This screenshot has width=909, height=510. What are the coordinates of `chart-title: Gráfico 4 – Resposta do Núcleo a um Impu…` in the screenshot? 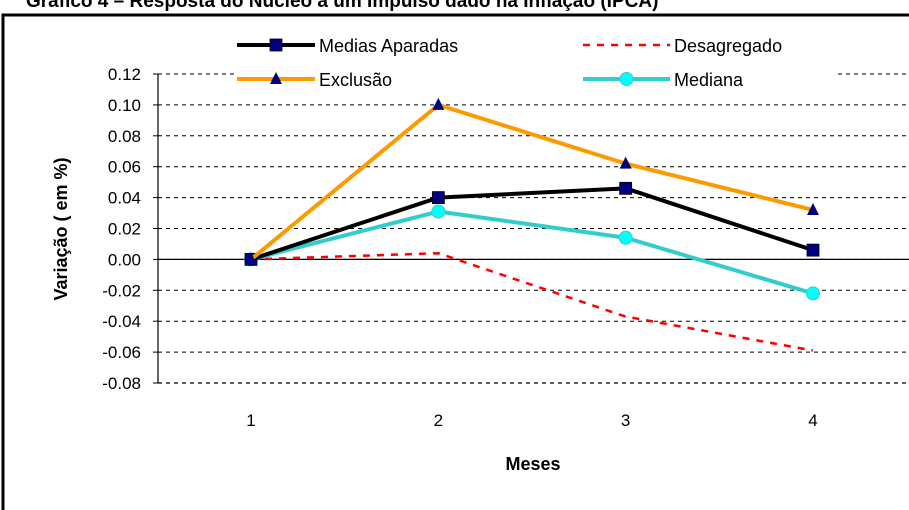 It's located at (342, 6).